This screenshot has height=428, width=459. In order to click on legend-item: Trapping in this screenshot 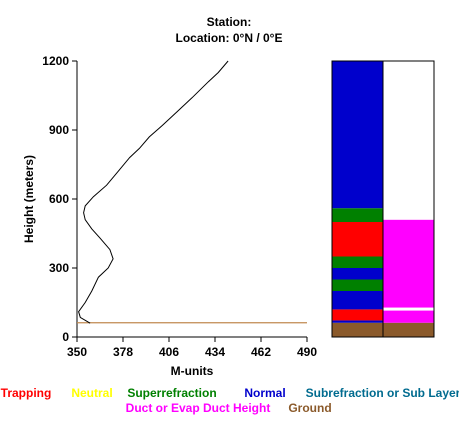, I will do `click(26, 393)`.